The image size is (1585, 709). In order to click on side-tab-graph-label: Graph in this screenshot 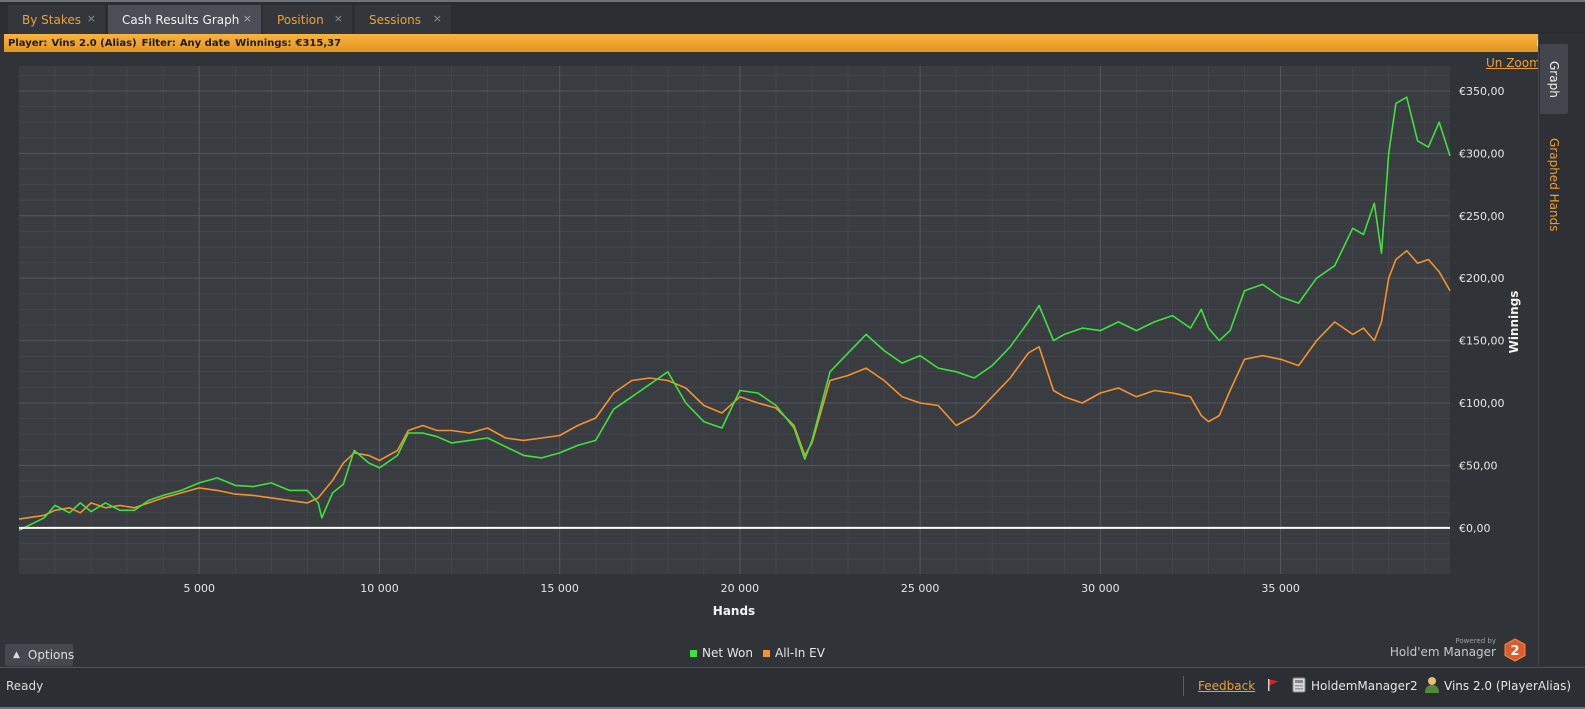, I will do `click(1554, 79)`.